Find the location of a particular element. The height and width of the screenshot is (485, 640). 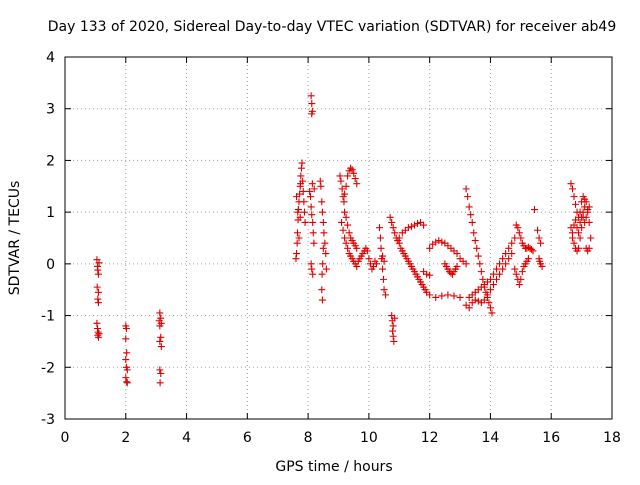

x-tick-label: 8 is located at coordinates (308, 438).